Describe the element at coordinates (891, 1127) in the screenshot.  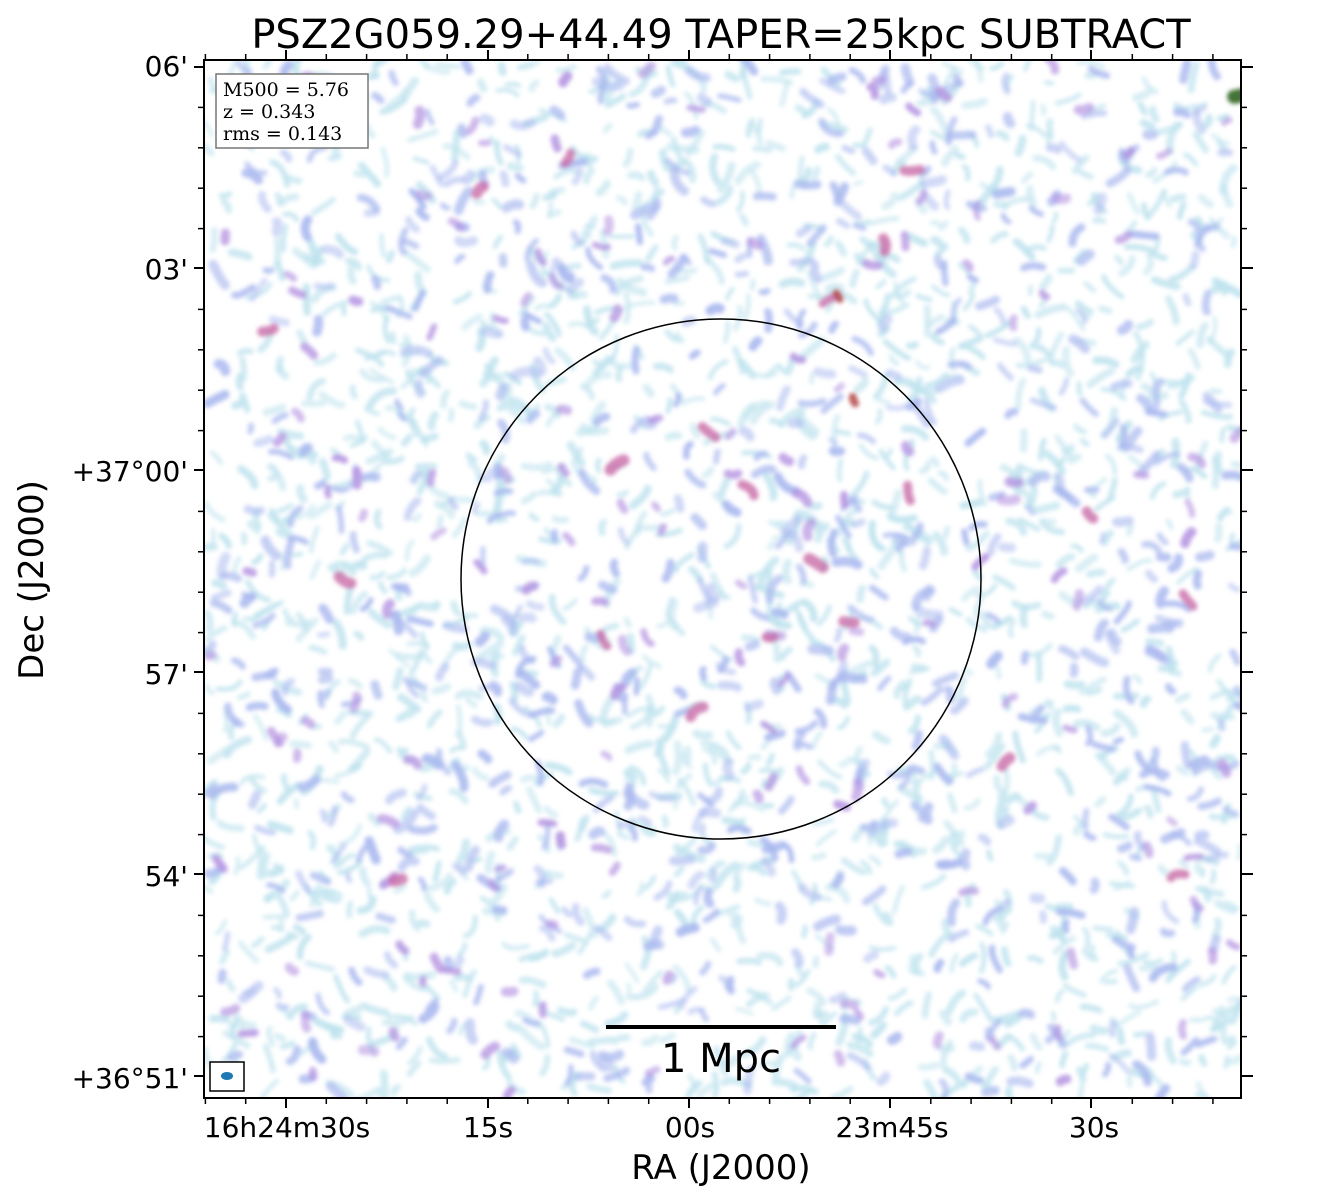
I see `x-tick-label: 23m45s` at that location.